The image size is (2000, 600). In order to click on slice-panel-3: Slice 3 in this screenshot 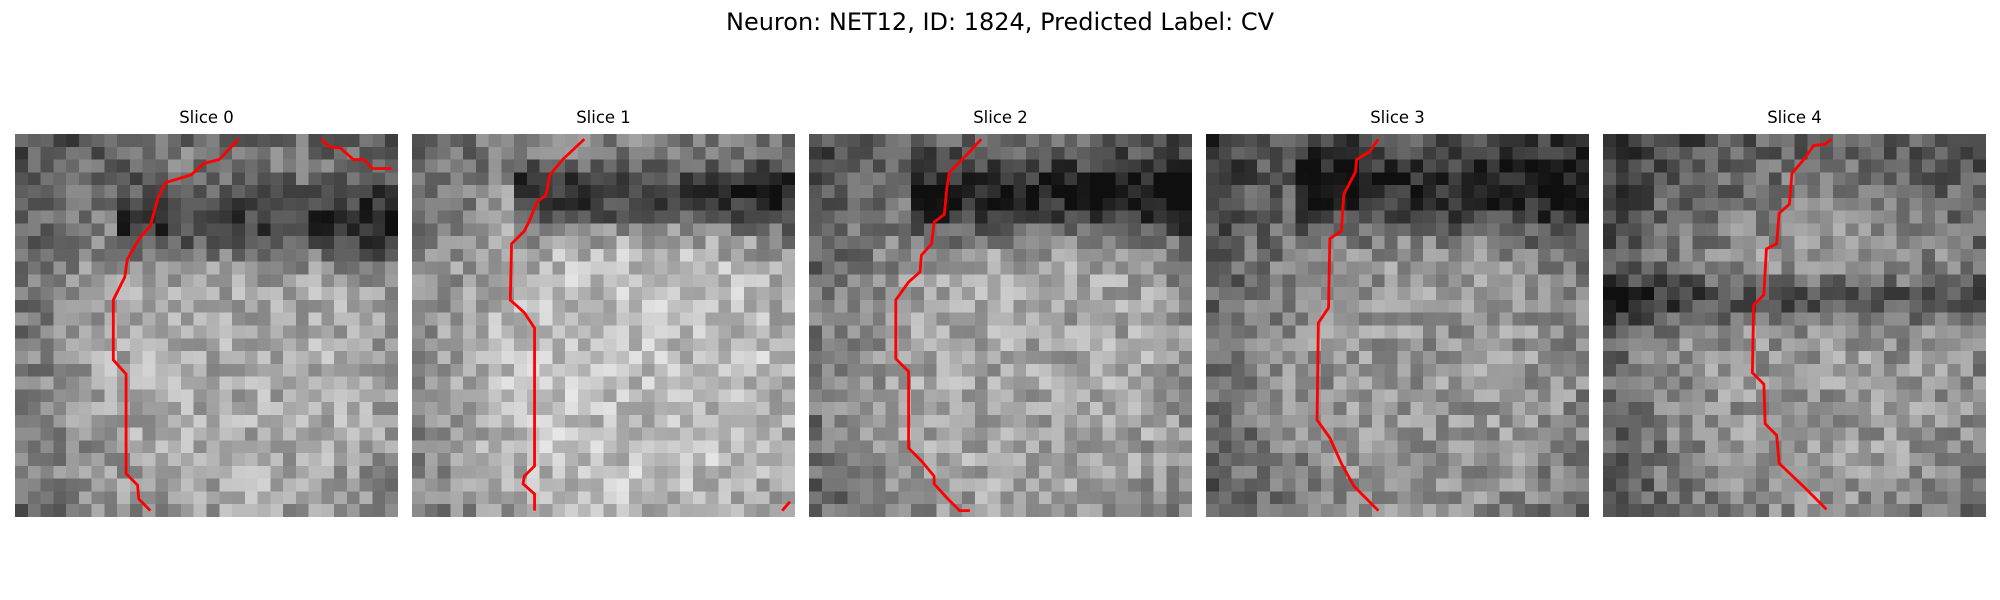, I will do `click(1397, 313)`.